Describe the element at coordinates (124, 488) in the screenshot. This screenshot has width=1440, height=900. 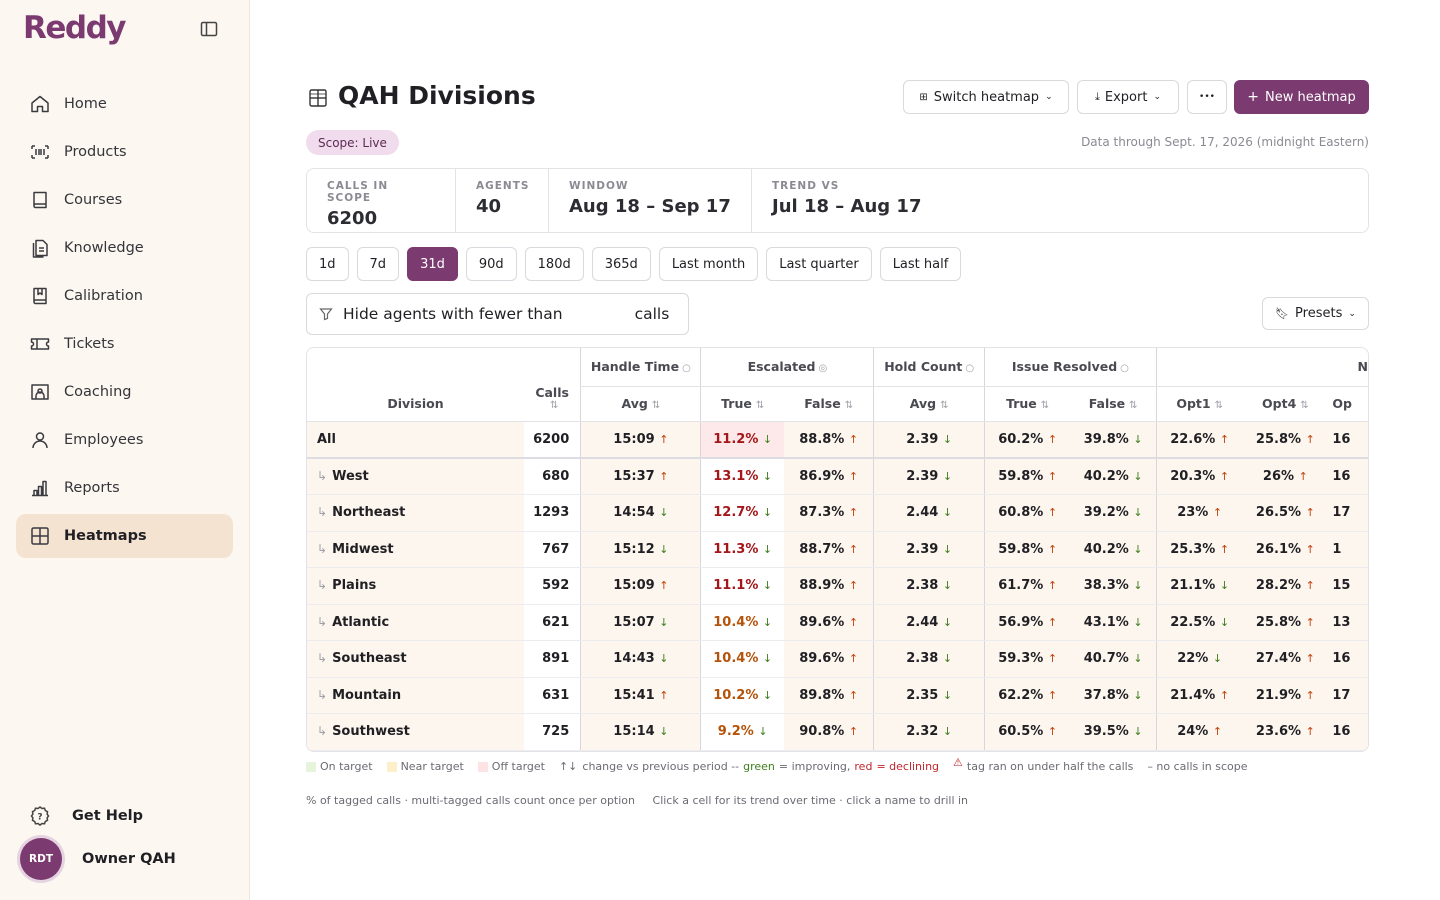
I see `sidebar-item-reports: Reports` at that location.